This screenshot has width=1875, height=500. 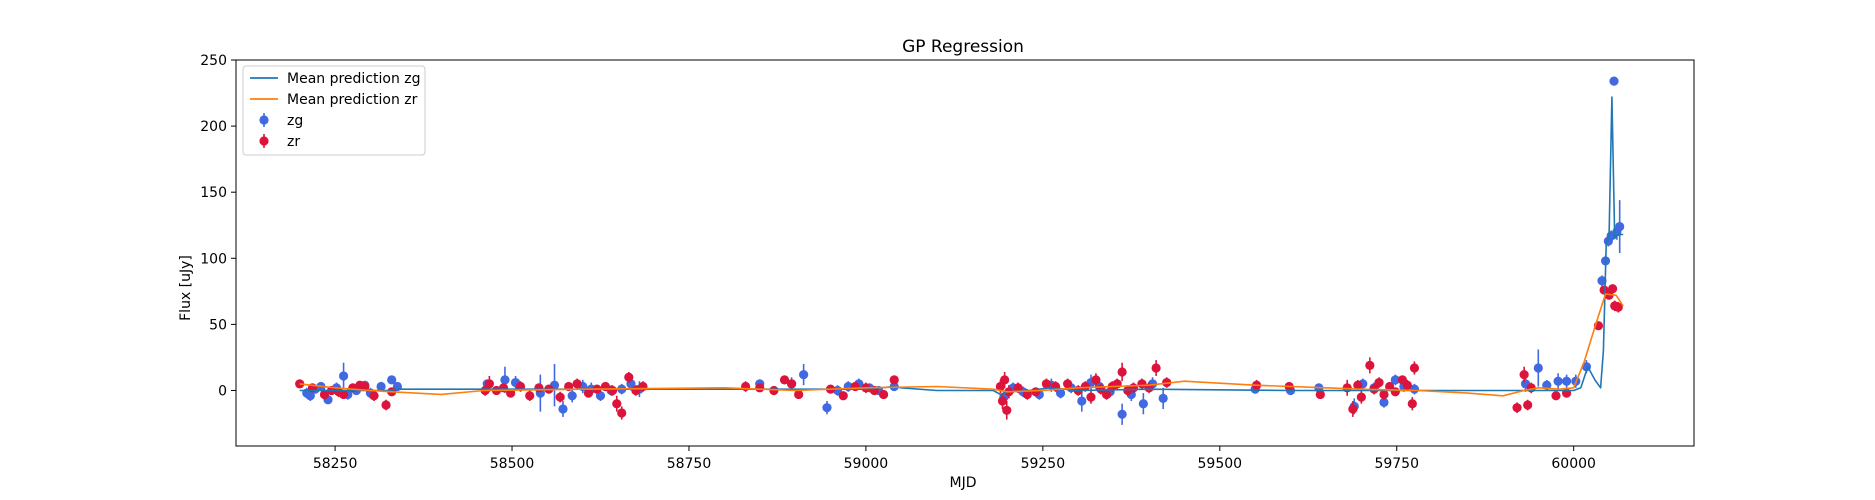 I want to click on x-tick-label: 58500, so click(x=512, y=464).